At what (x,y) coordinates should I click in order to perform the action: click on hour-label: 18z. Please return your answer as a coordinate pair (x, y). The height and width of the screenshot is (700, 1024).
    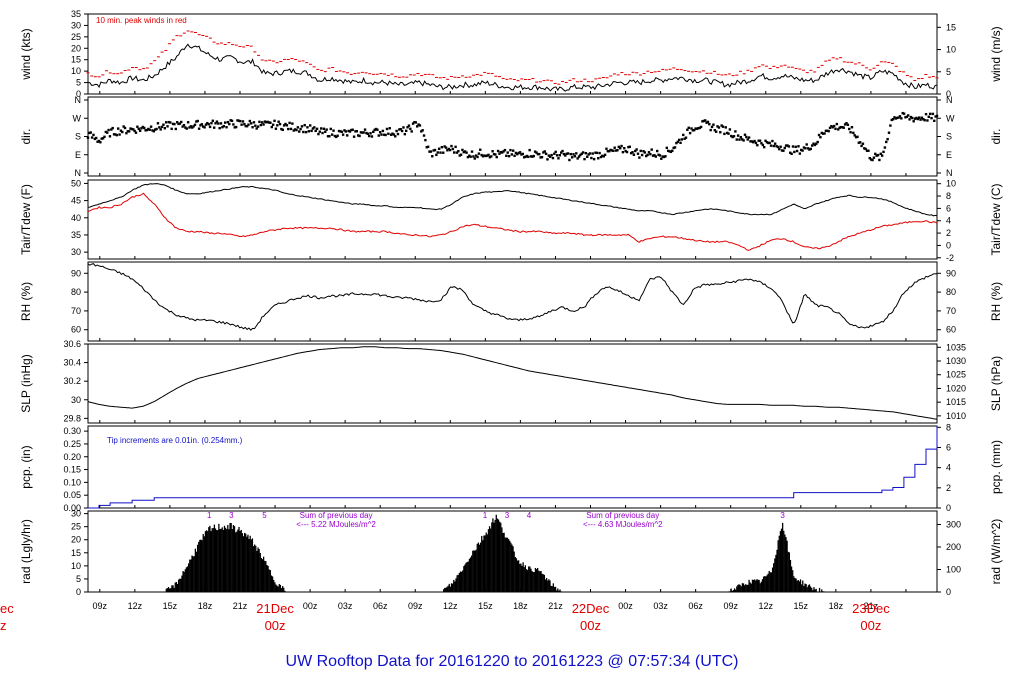
    Looking at the image, I should click on (205, 606).